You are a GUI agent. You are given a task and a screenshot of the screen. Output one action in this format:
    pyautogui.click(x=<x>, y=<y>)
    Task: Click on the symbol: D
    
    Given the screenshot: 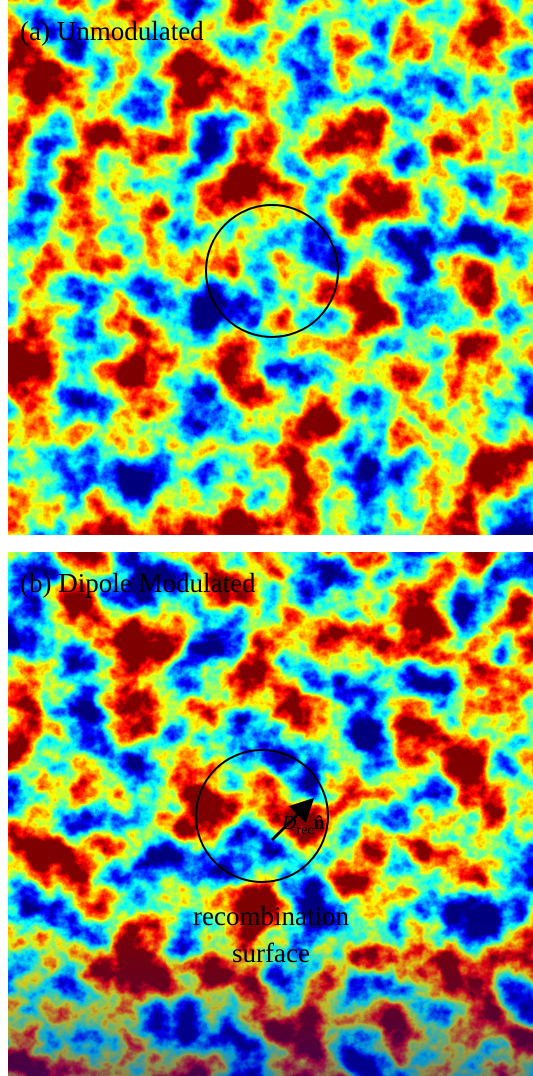 What is the action you would take?
    pyautogui.click(x=289, y=823)
    